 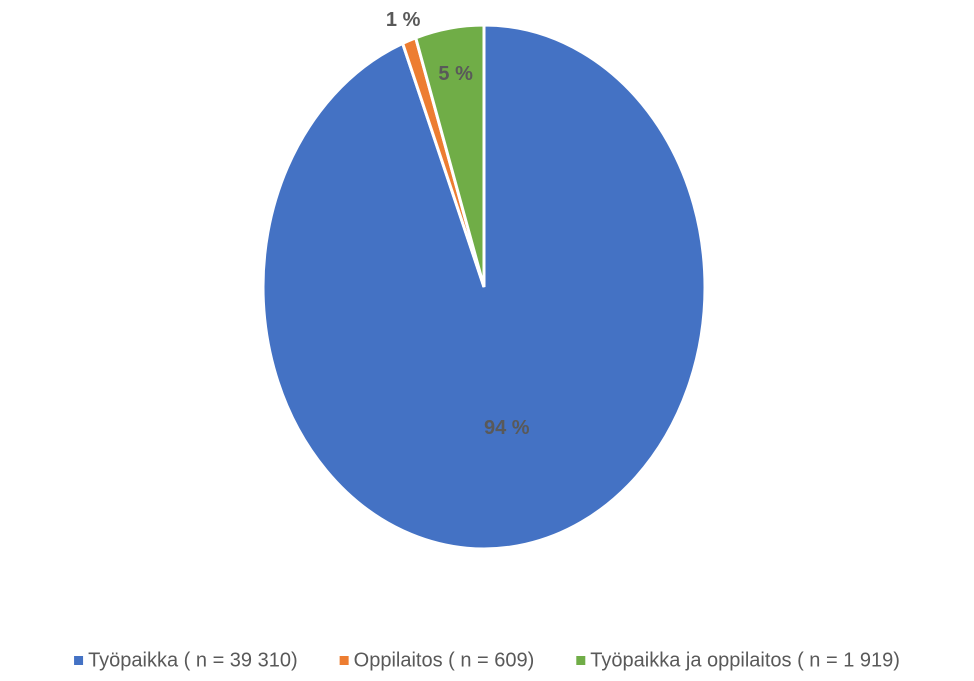 What do you see at coordinates (745, 660) in the screenshot?
I see `legend-label: Työpaikka ja oppilaitos ( n = 1 919)` at bounding box center [745, 660].